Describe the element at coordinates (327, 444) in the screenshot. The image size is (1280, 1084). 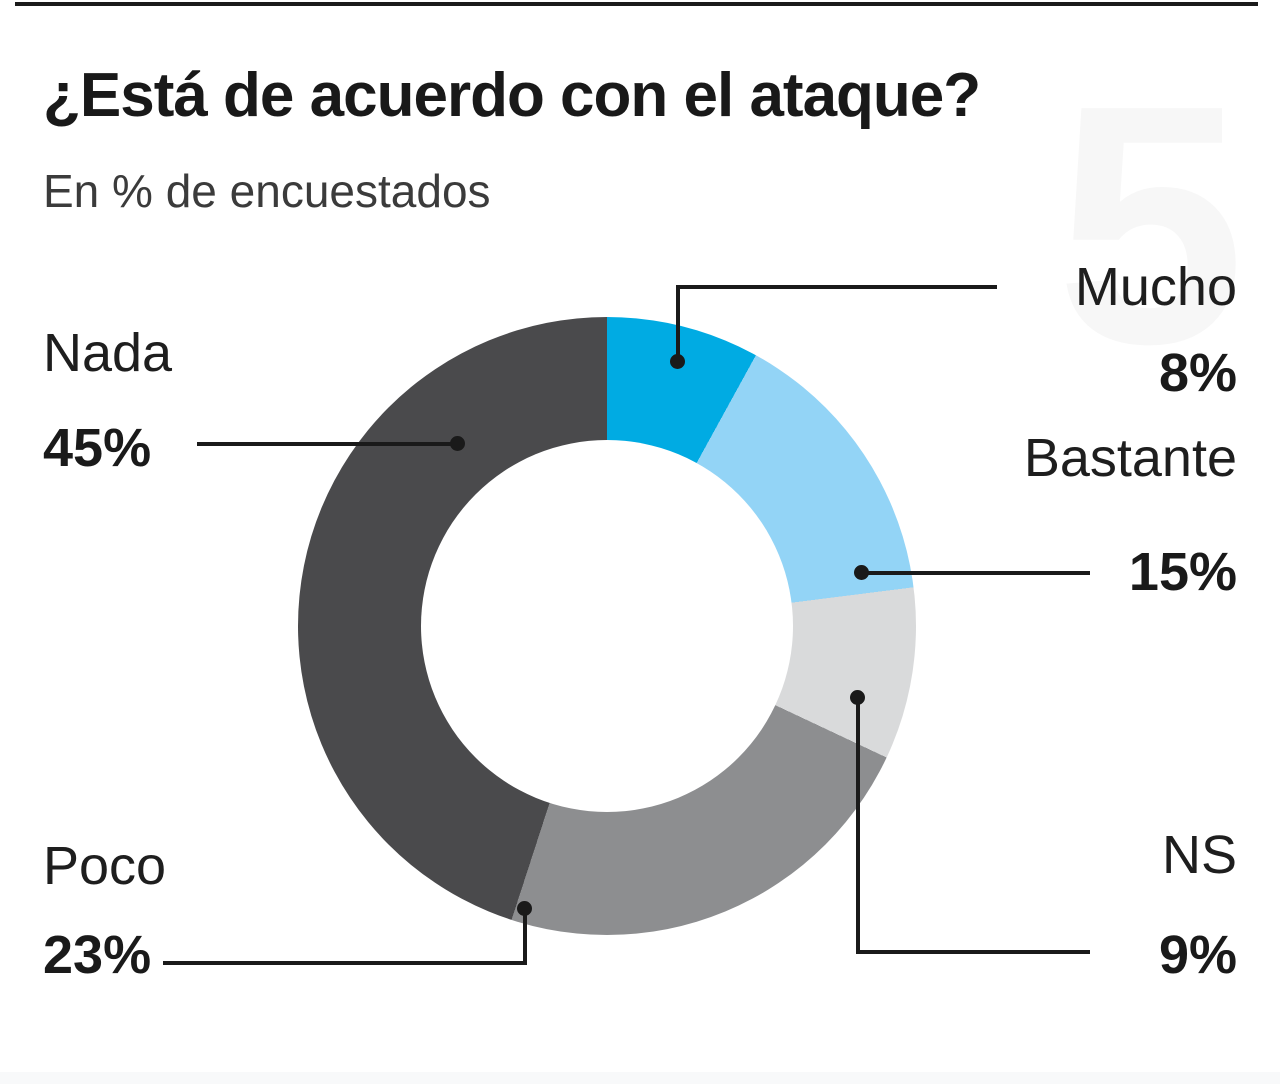
I see `nada-leader-horizontal` at that location.